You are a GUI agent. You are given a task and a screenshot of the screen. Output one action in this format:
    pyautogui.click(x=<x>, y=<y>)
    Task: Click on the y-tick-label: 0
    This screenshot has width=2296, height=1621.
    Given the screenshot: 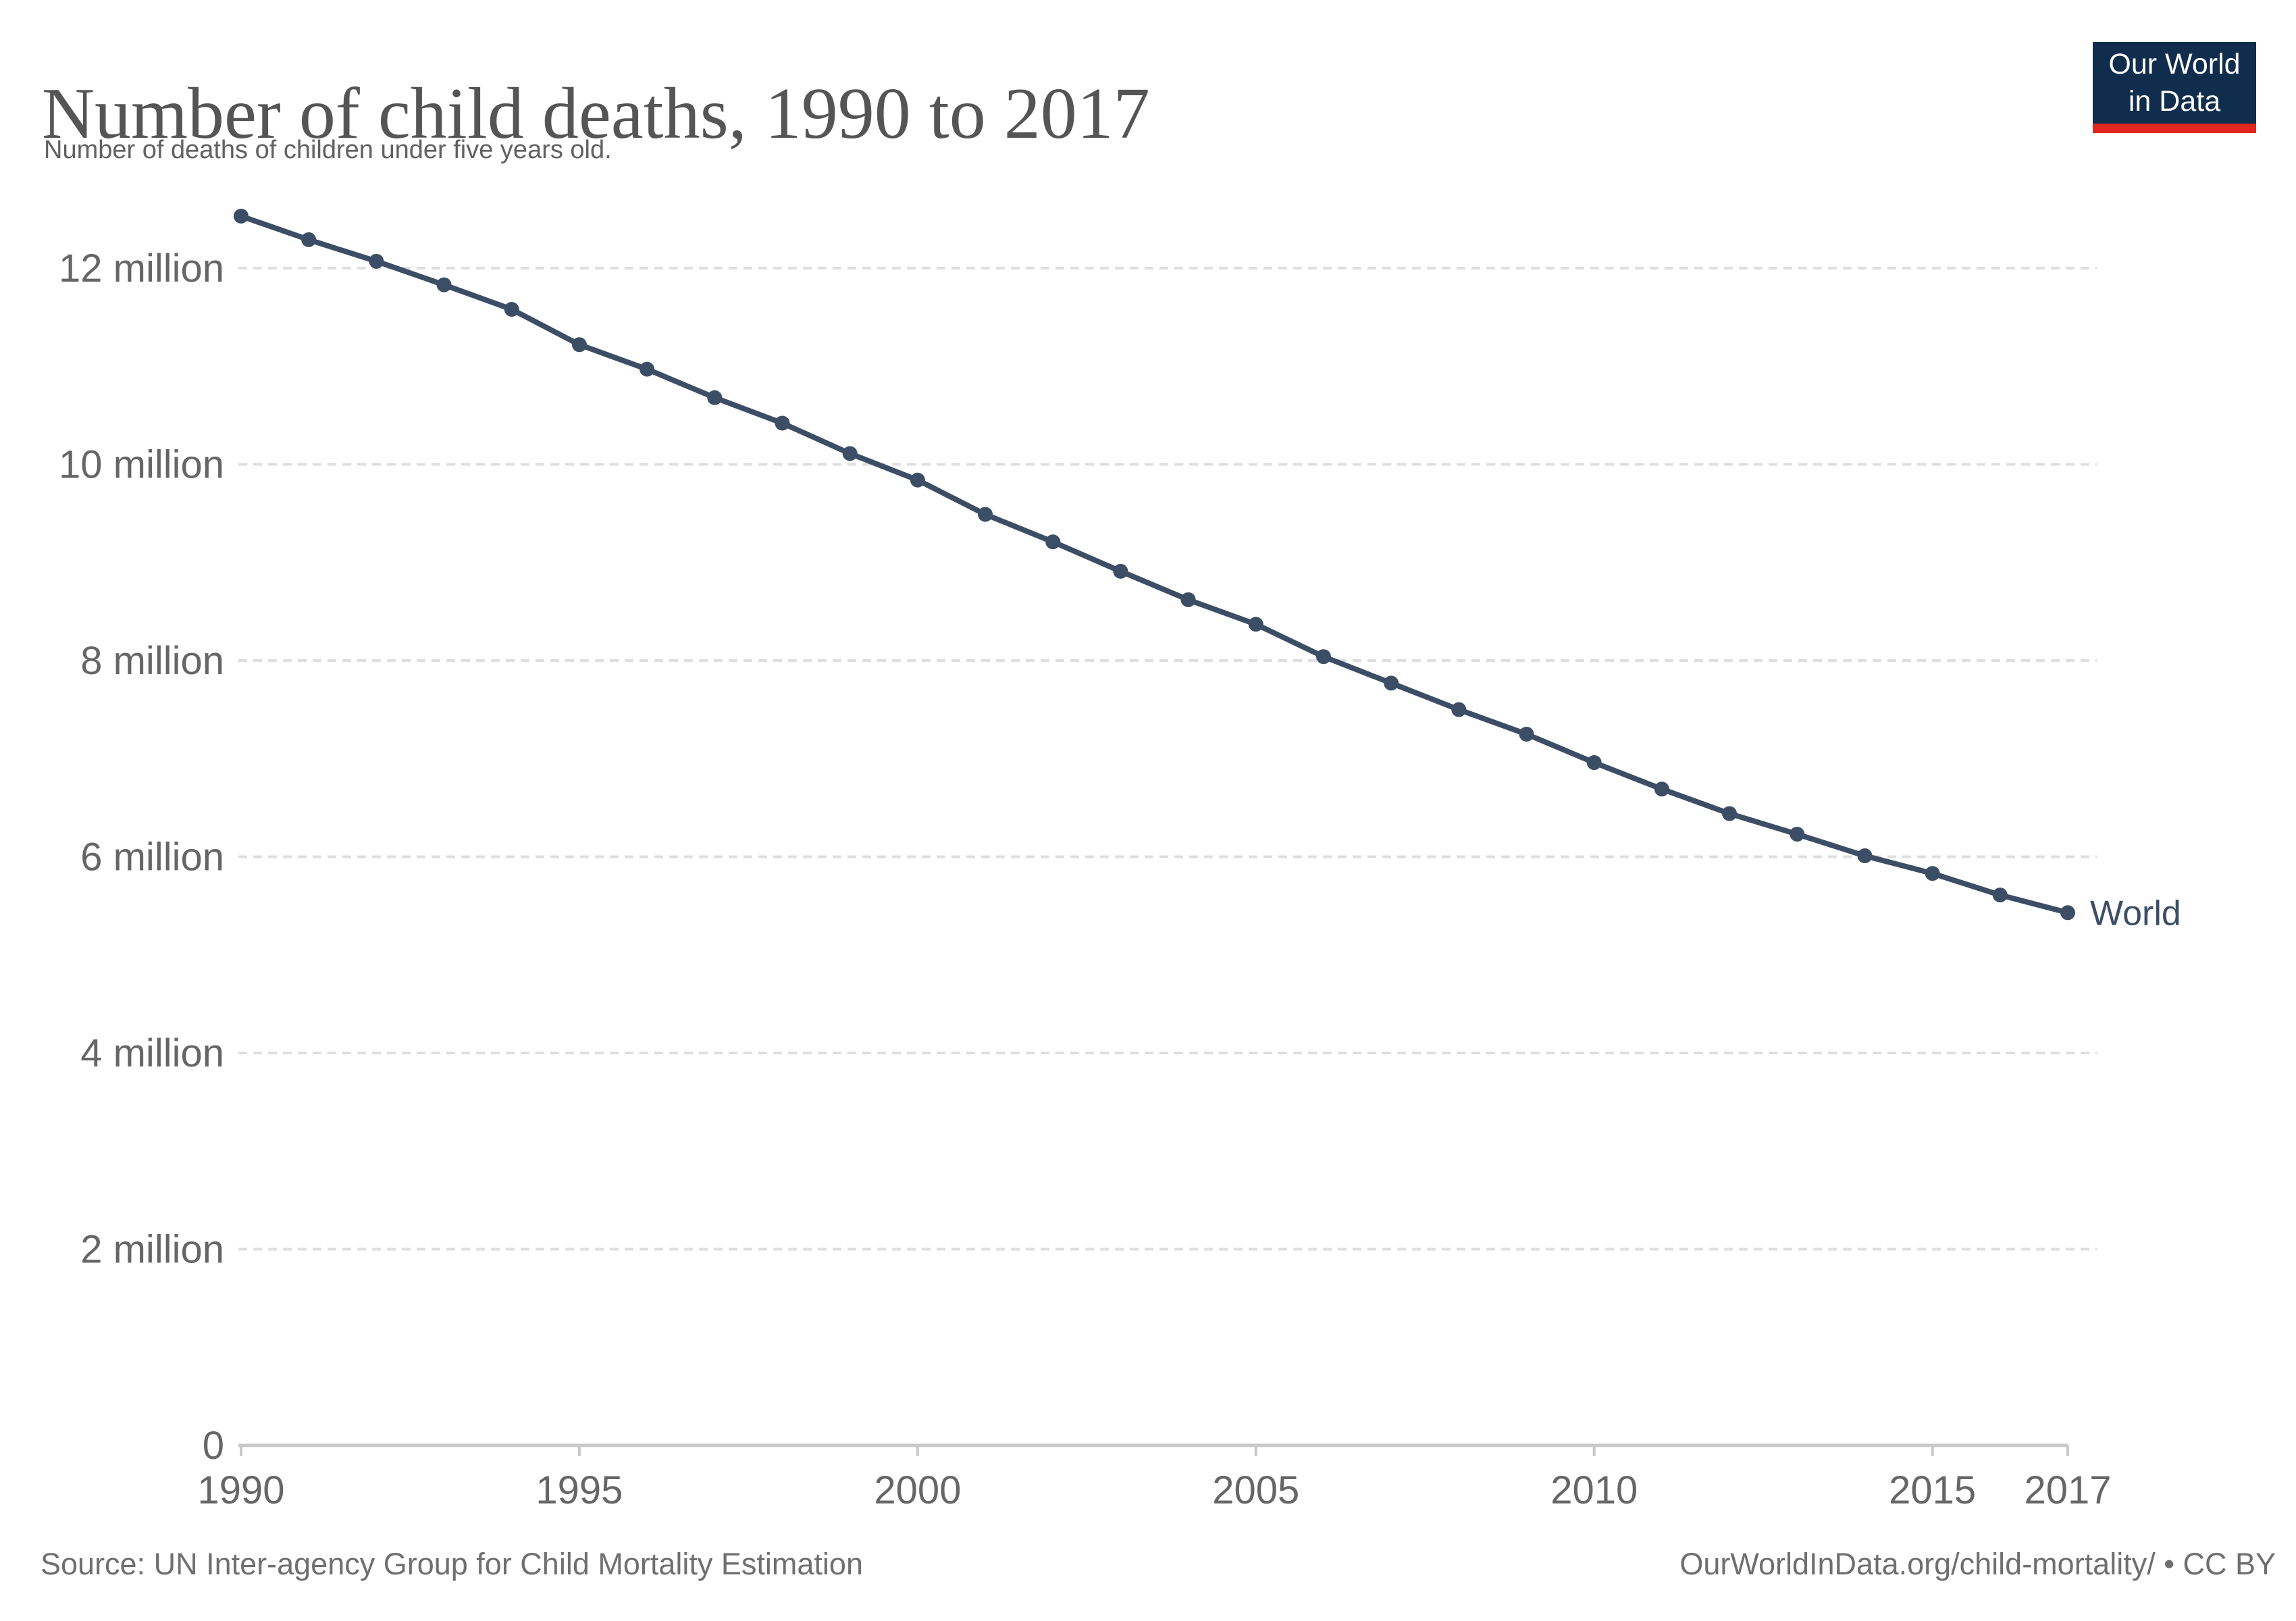 What is the action you would take?
    pyautogui.click(x=214, y=1446)
    